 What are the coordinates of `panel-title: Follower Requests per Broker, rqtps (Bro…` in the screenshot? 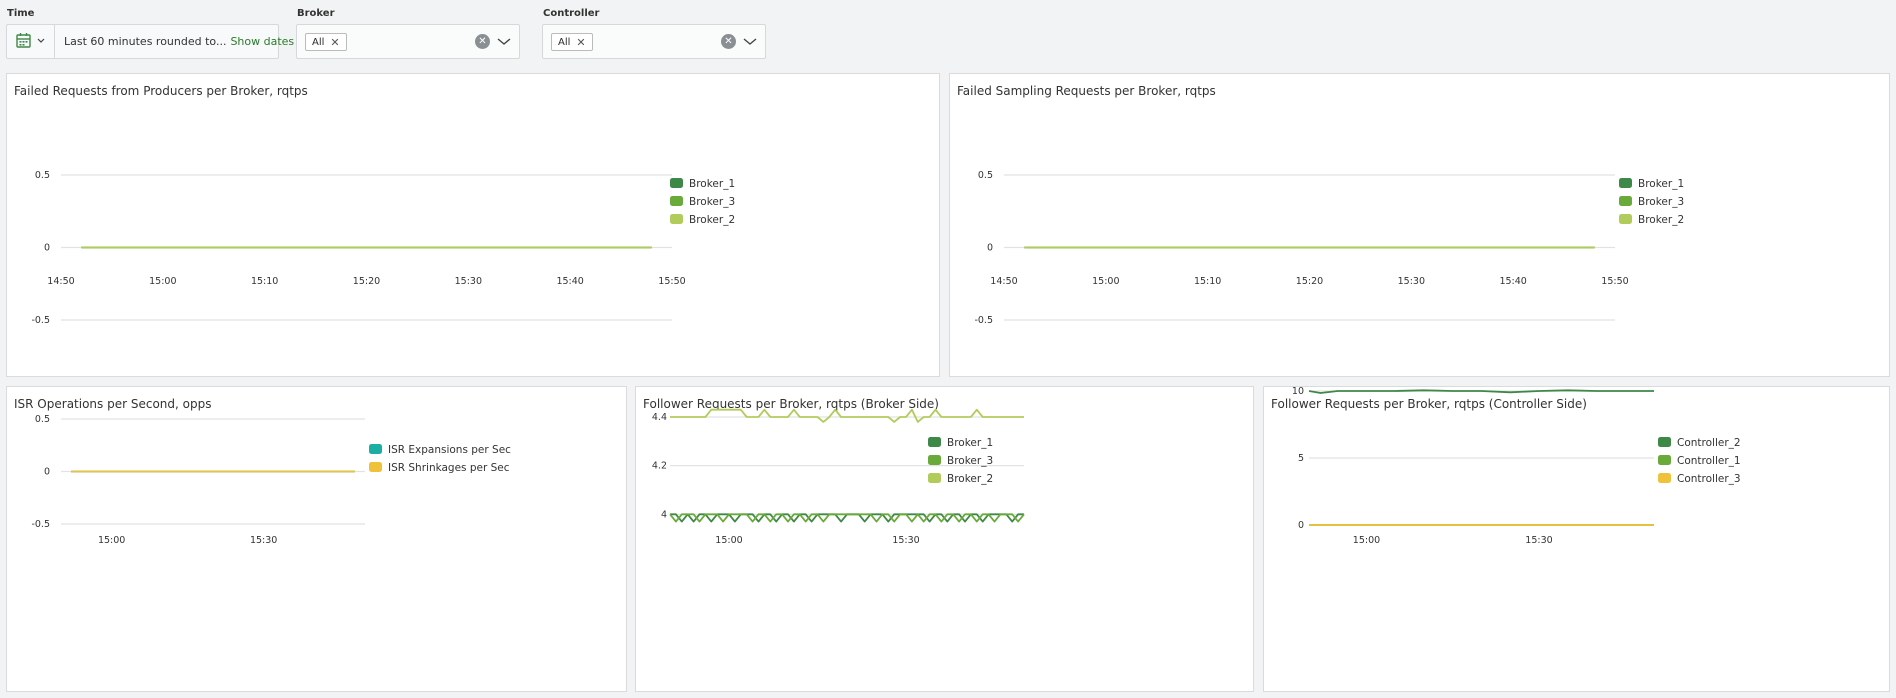 It's located at (791, 404).